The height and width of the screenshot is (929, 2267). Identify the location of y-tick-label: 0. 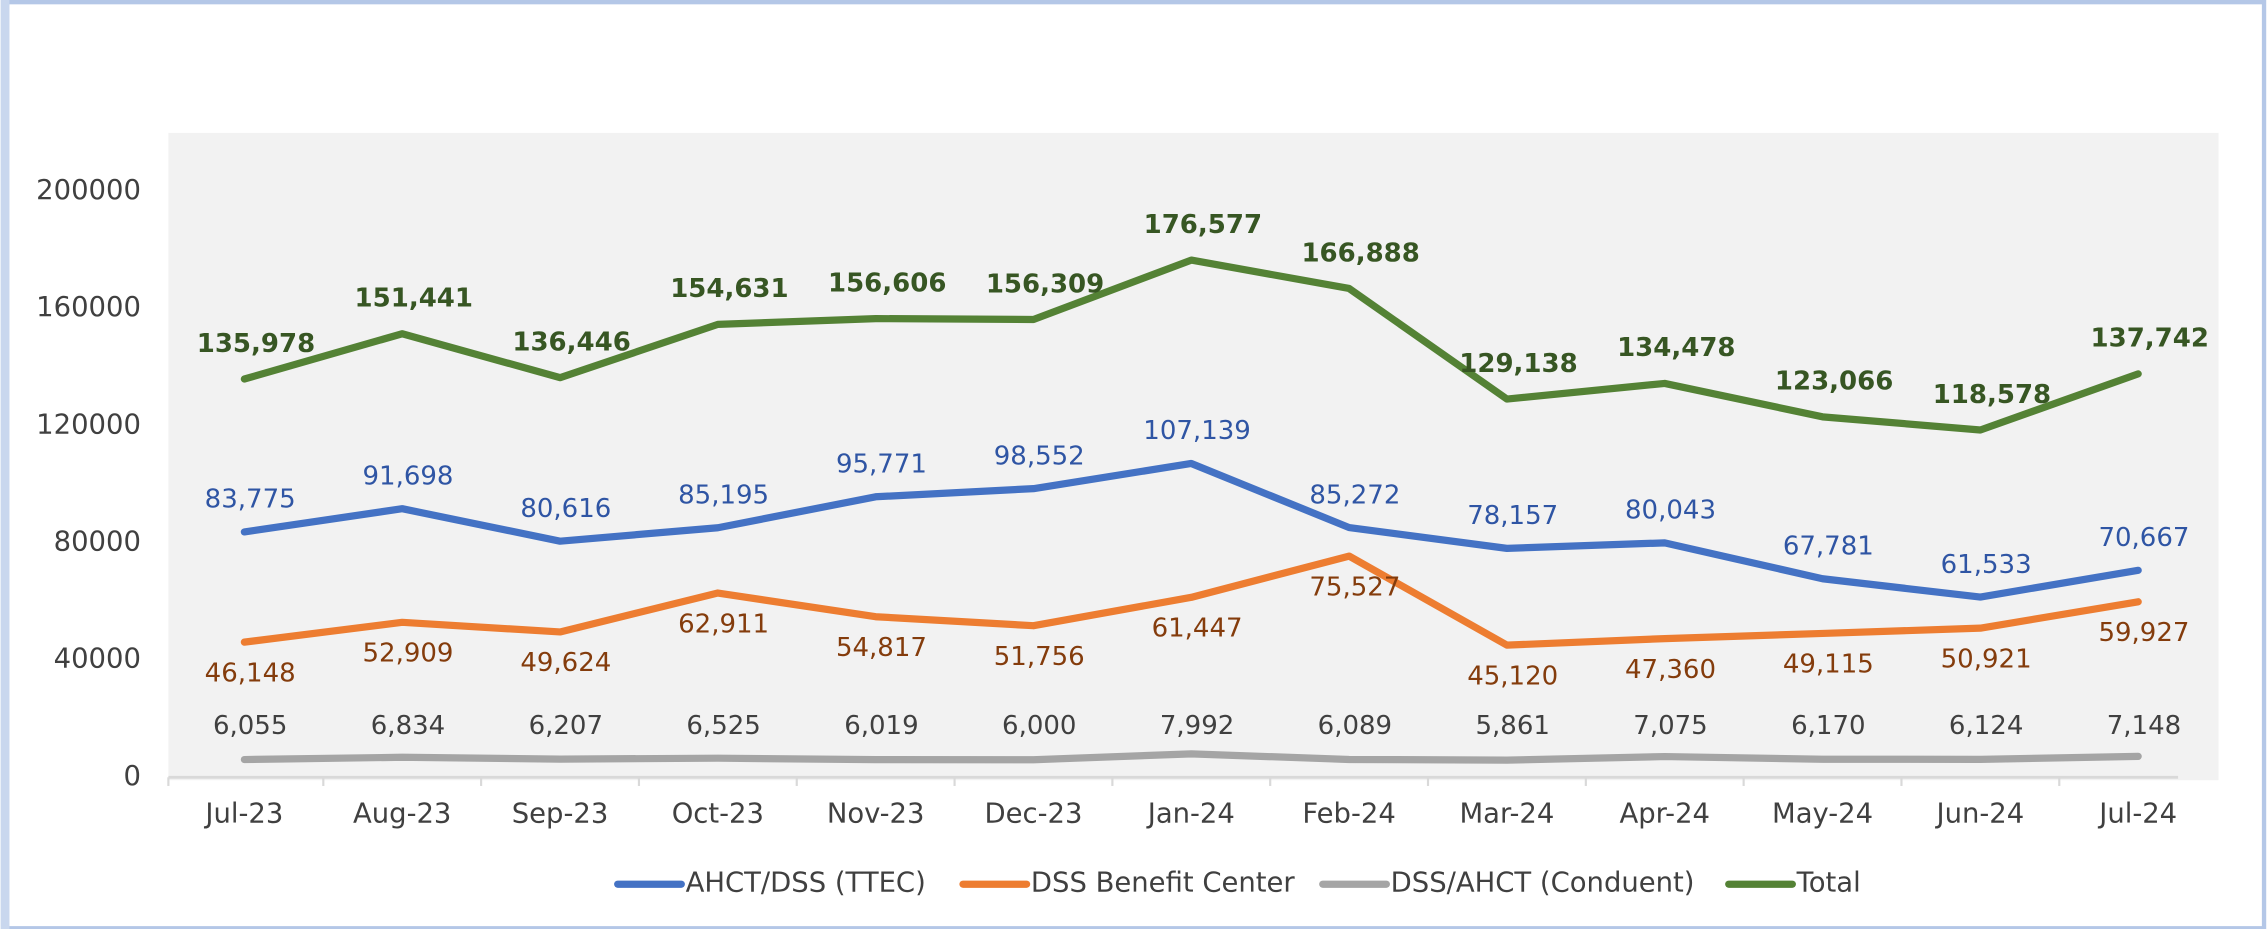
(131, 776).